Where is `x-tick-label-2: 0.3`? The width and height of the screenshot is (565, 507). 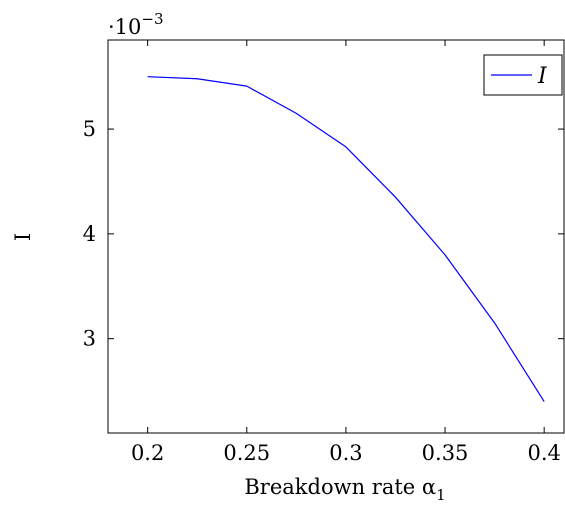 x-tick-label-2: 0.3 is located at coordinates (345, 453).